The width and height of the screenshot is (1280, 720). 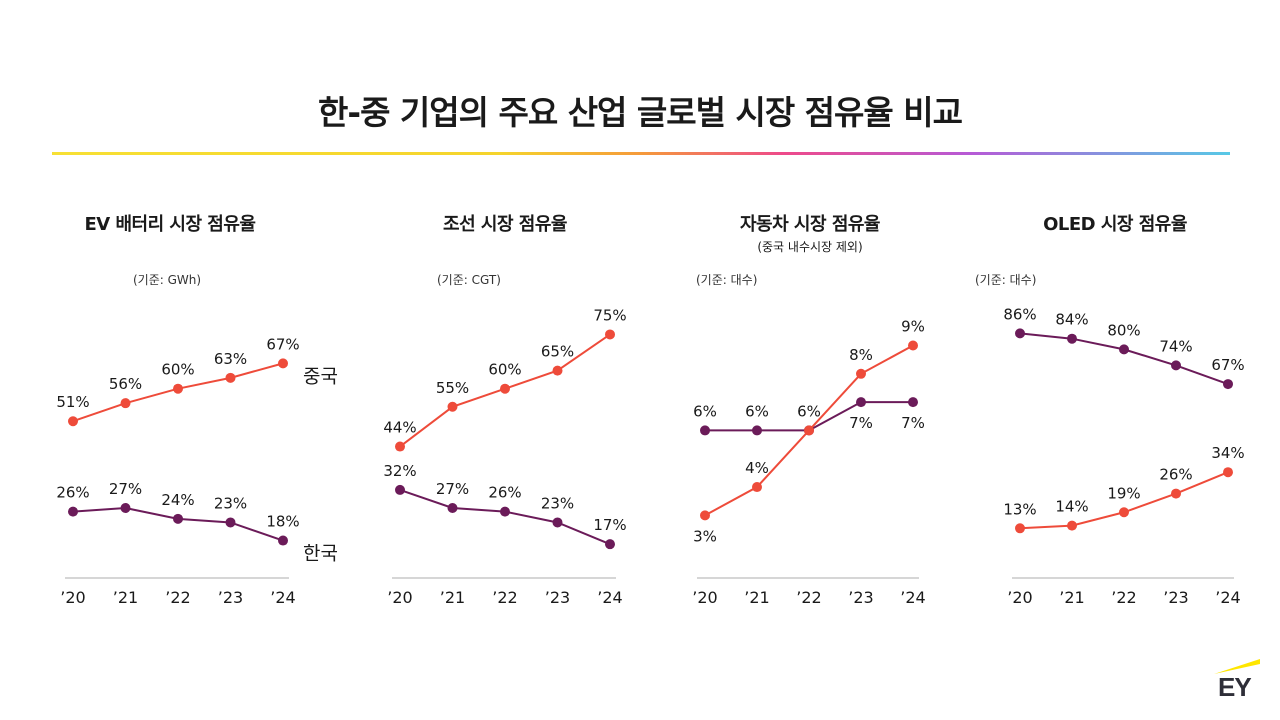 I want to click on chart-title: 자동차 시장 점유율, so click(x=810, y=224).